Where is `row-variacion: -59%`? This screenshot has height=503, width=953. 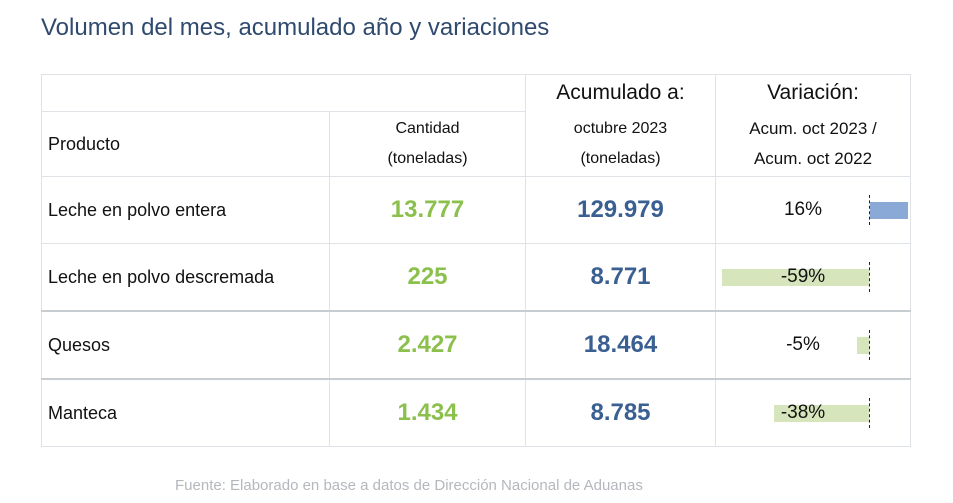 row-variacion: -59% is located at coordinates (813, 277).